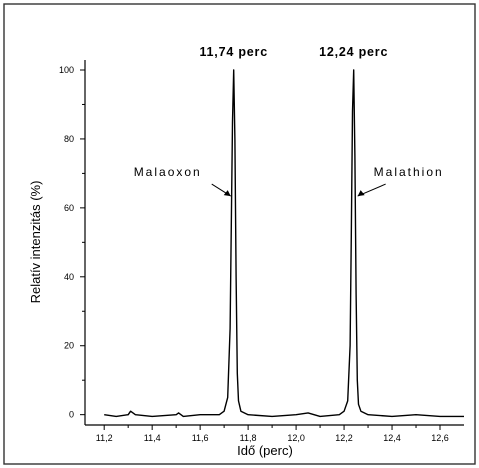 Image resolution: width=479 pixels, height=468 pixels. Describe the element at coordinates (353, 52) in the screenshot. I see `peak-time-label: 12,24 perc` at that location.